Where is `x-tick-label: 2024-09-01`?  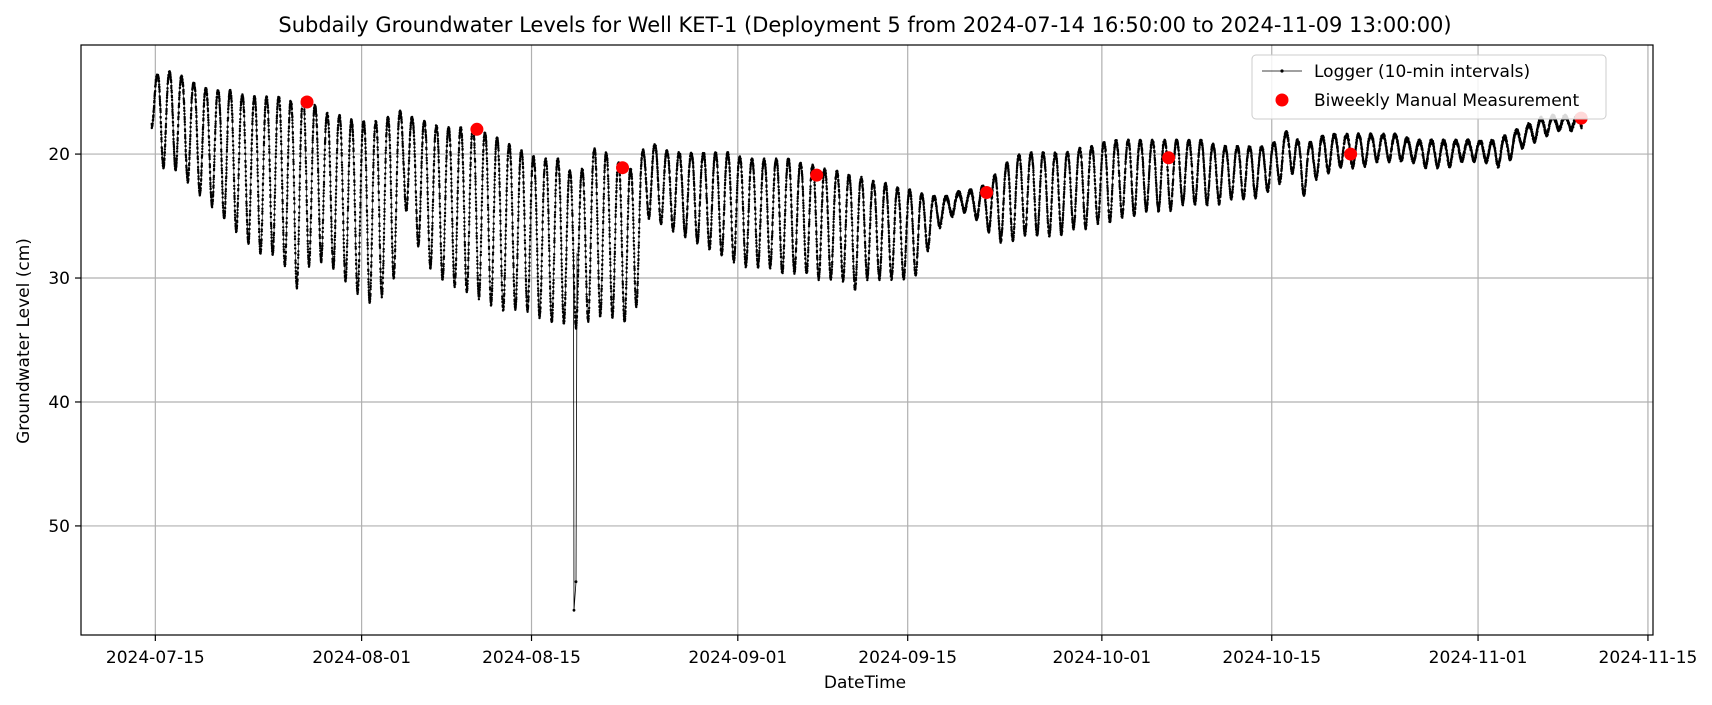 x-tick-label: 2024-09-01 is located at coordinates (737, 658).